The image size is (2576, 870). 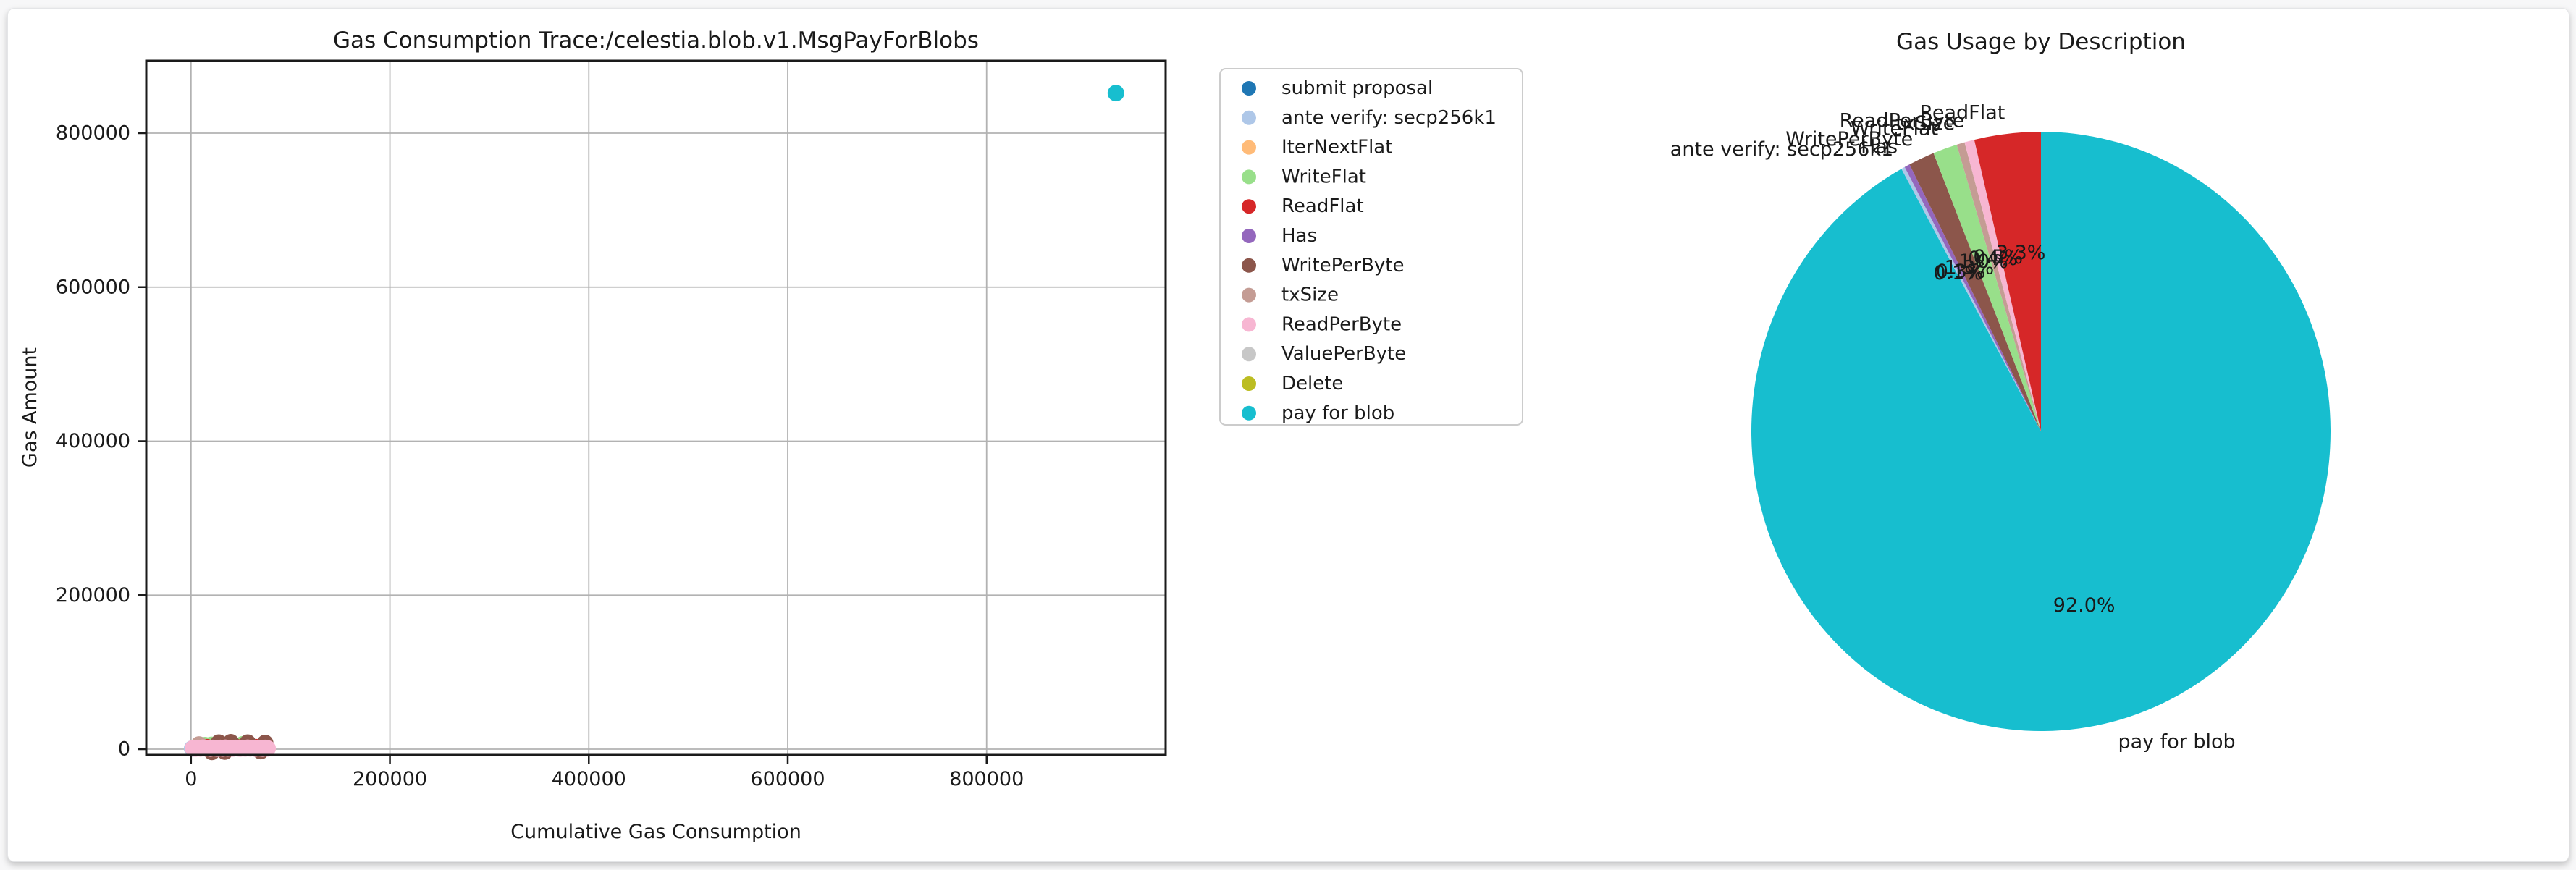 What do you see at coordinates (1925, 124) in the screenshot?
I see `pie-slice-label: txSize` at bounding box center [1925, 124].